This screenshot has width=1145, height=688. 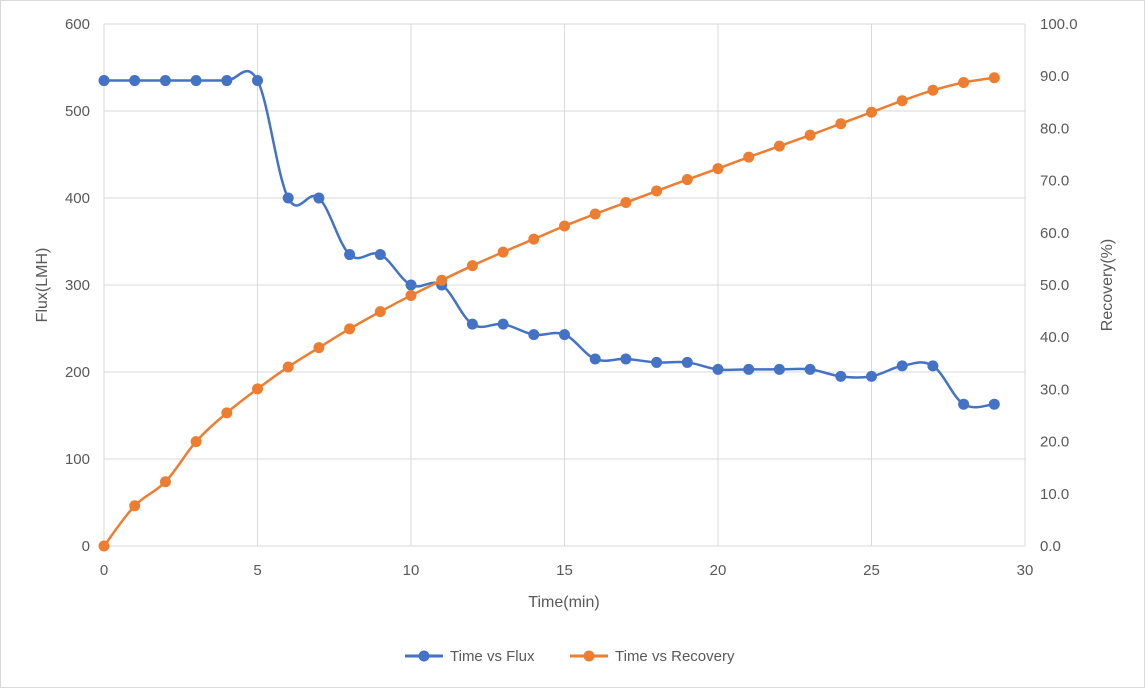 I want to click on y-left-tick-label: 600, so click(x=77, y=24).